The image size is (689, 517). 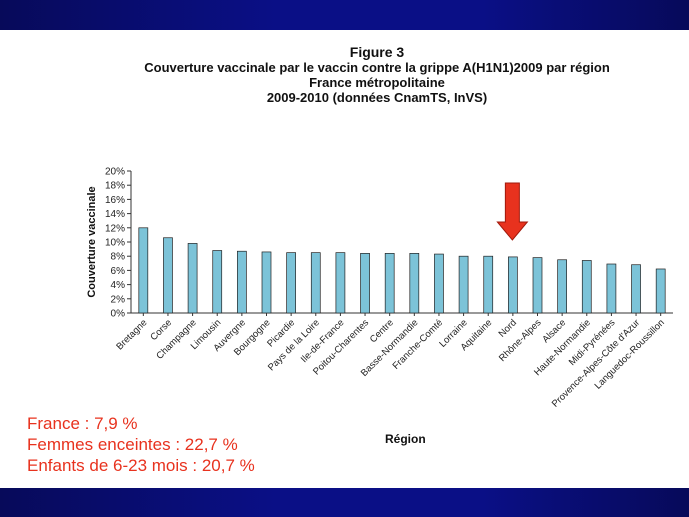 I want to click on stat-pregnant-women: Femmes enceintes : 22,7 %, so click(x=141, y=444).